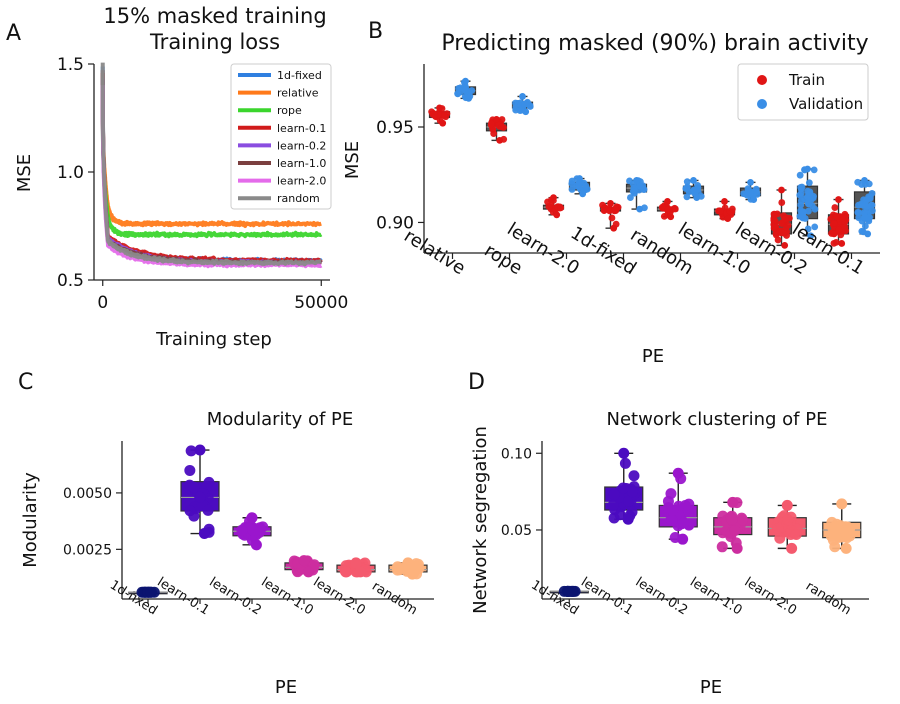 The height and width of the screenshot is (704, 900). Describe the element at coordinates (214, 16) in the screenshot. I see `panel-a-title-line1: 15% masked training` at that location.